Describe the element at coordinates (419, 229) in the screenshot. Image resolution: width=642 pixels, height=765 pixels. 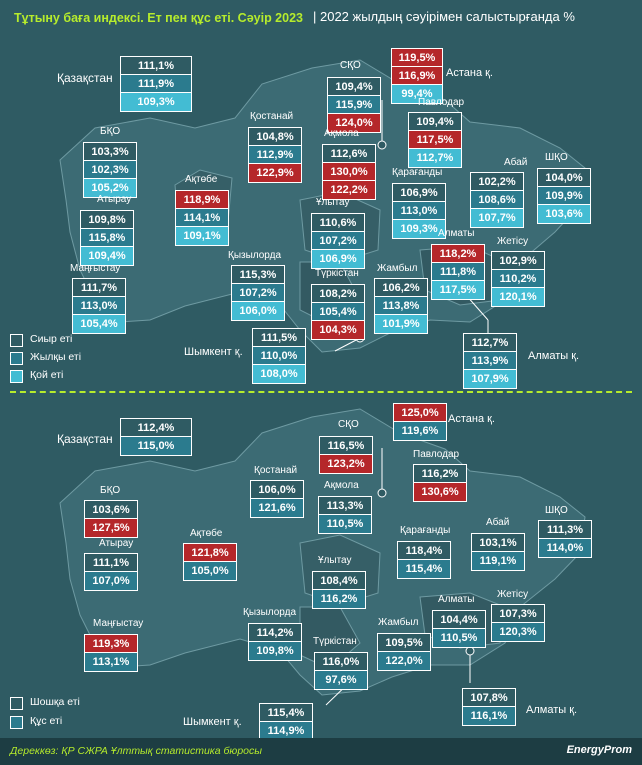
I see `top-value-karaganda-2: 109,3%` at that location.